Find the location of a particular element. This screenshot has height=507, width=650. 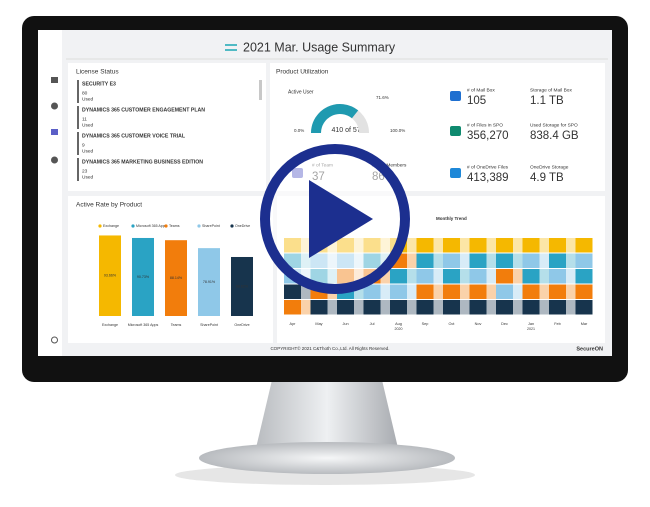

category-label: Microsoft 365 Apps is located at coordinates (143, 325).